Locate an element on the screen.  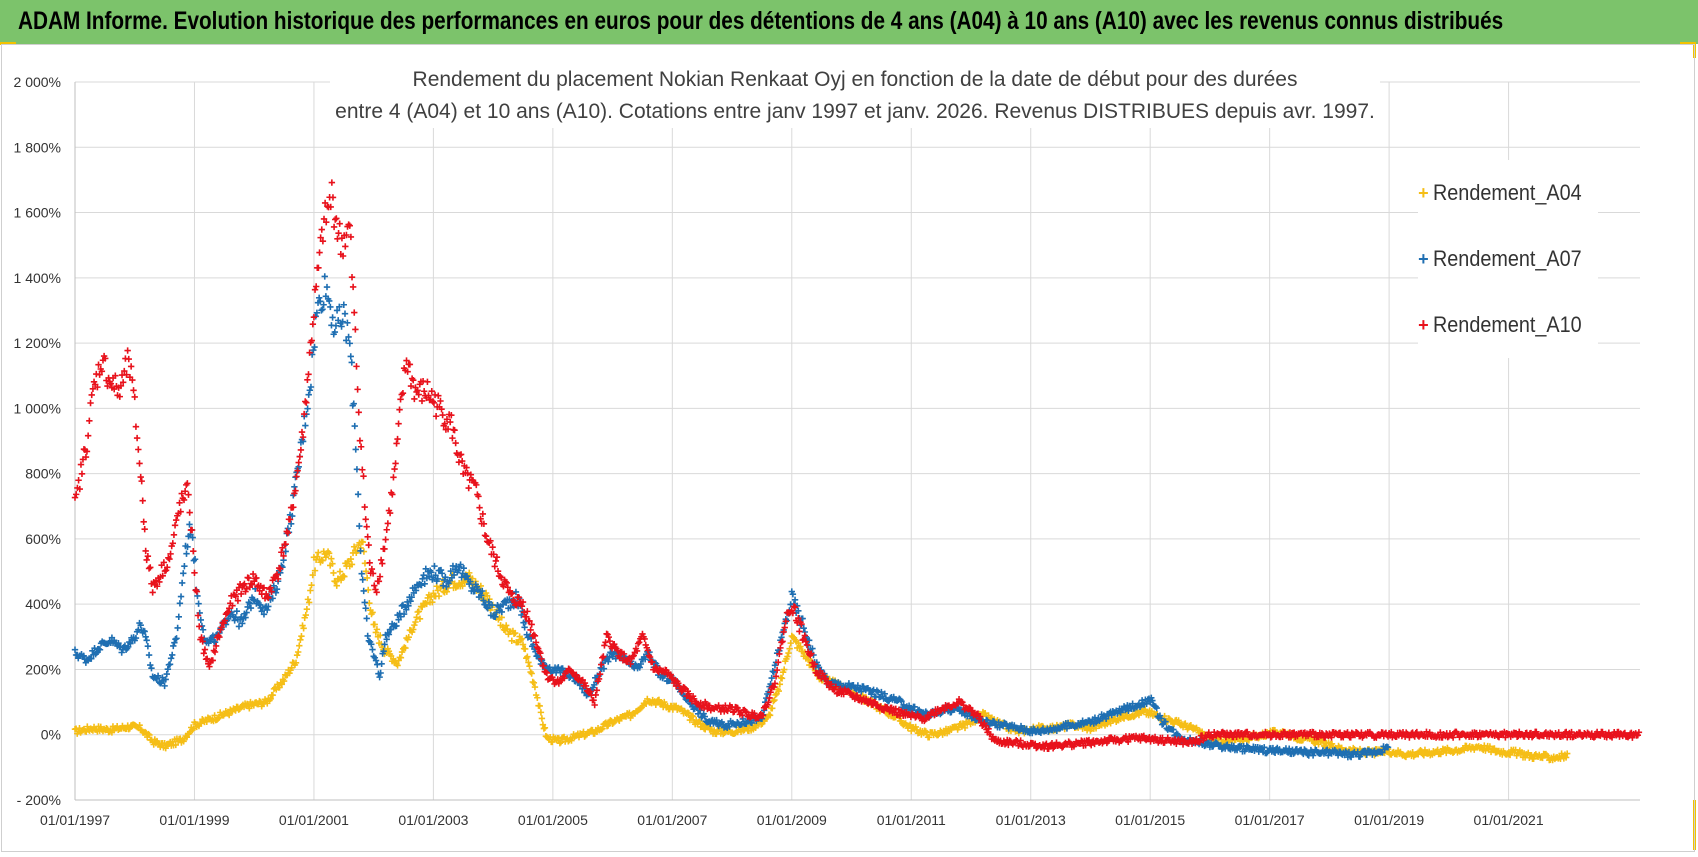
y-tick-label: 1 800% is located at coordinates (37, 147).